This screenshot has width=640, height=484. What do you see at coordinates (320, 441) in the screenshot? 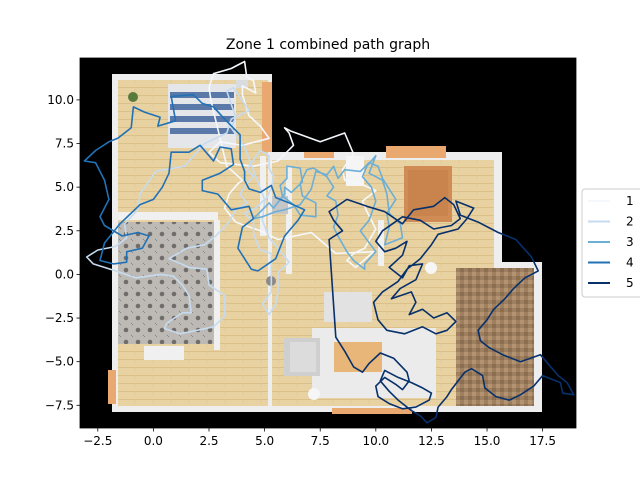
I see `x-tick-label: 7.5` at bounding box center [320, 441].